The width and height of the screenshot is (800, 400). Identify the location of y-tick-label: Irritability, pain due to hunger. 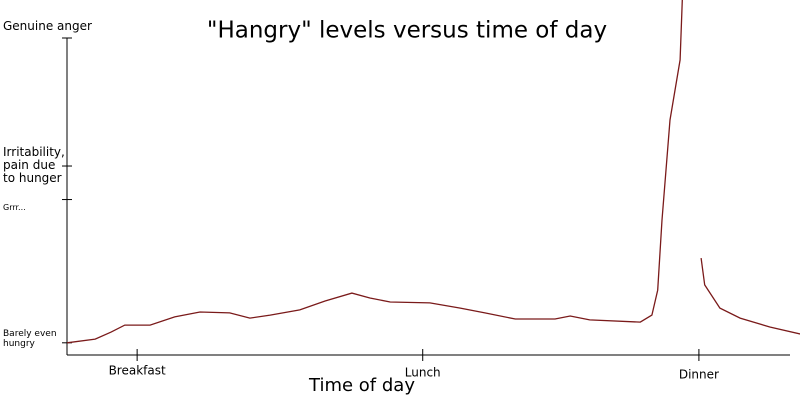
(34, 165).